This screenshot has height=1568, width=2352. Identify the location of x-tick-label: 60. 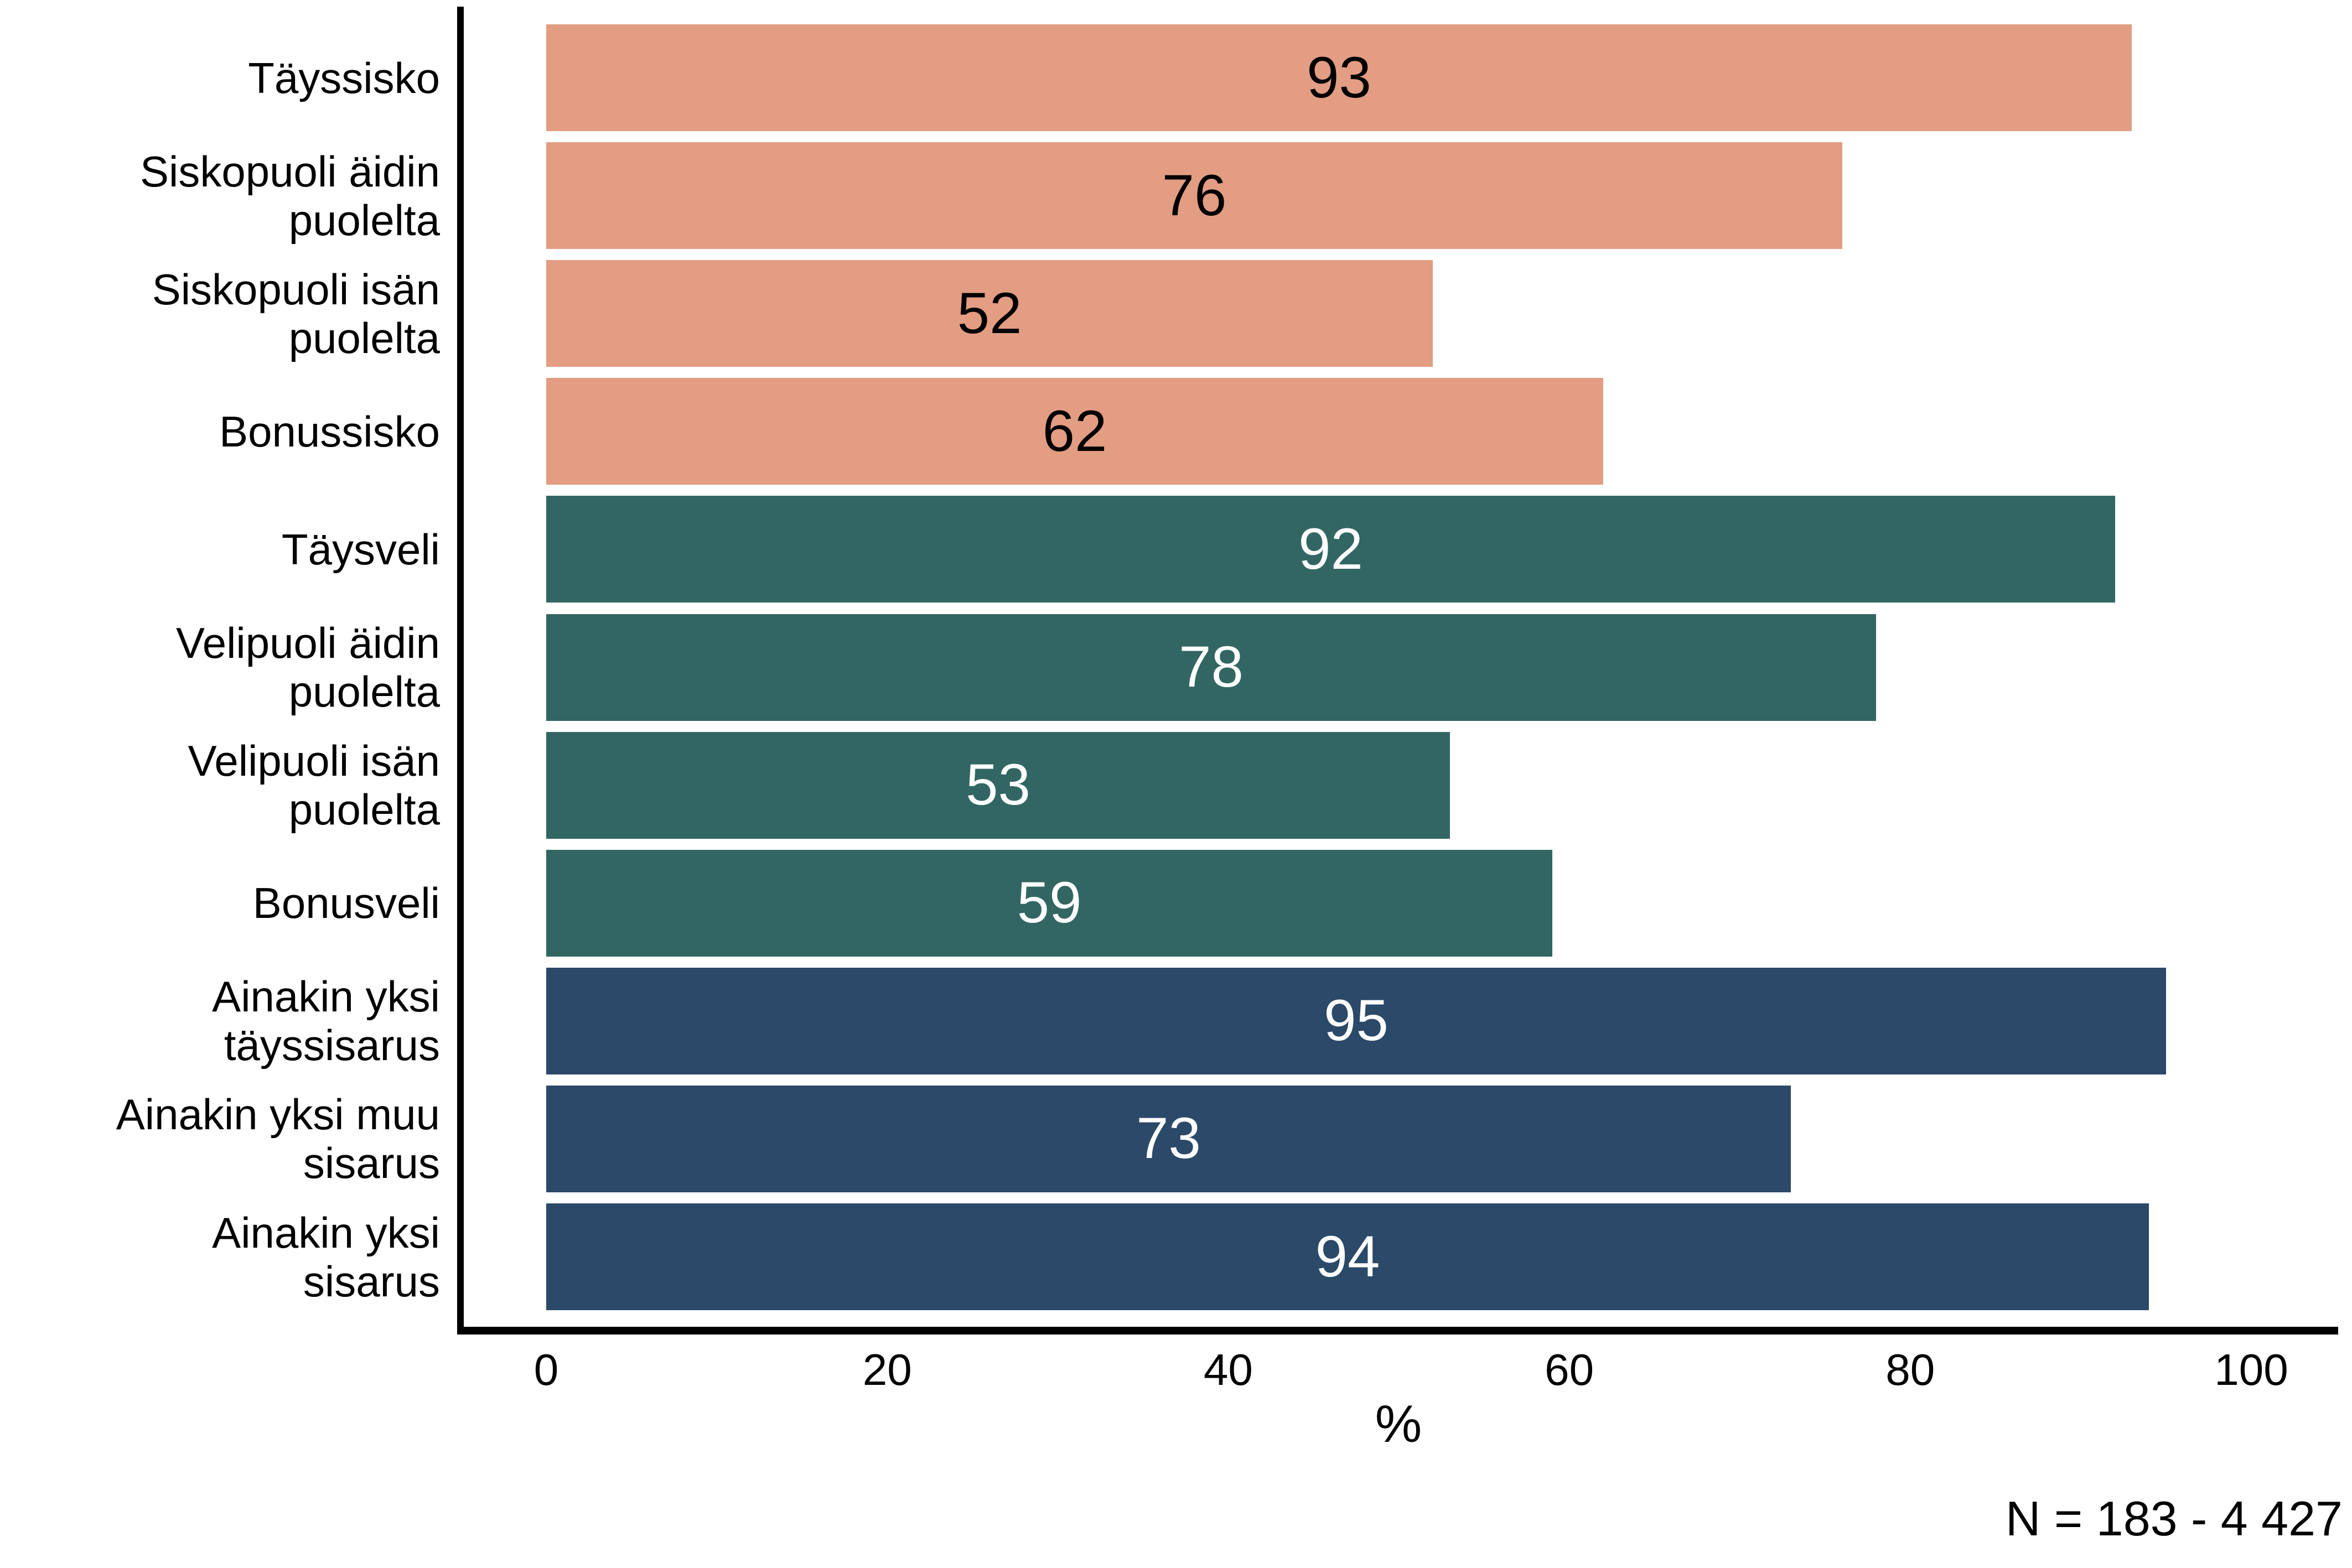
(1569, 1370).